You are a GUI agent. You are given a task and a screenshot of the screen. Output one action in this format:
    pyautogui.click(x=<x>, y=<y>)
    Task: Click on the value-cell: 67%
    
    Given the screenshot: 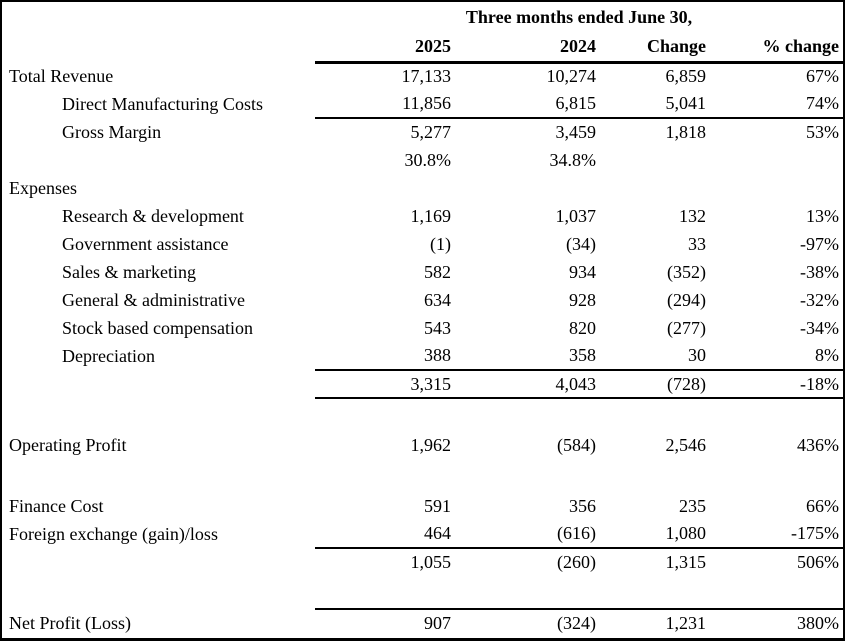 What is the action you would take?
    pyautogui.click(x=823, y=76)
    